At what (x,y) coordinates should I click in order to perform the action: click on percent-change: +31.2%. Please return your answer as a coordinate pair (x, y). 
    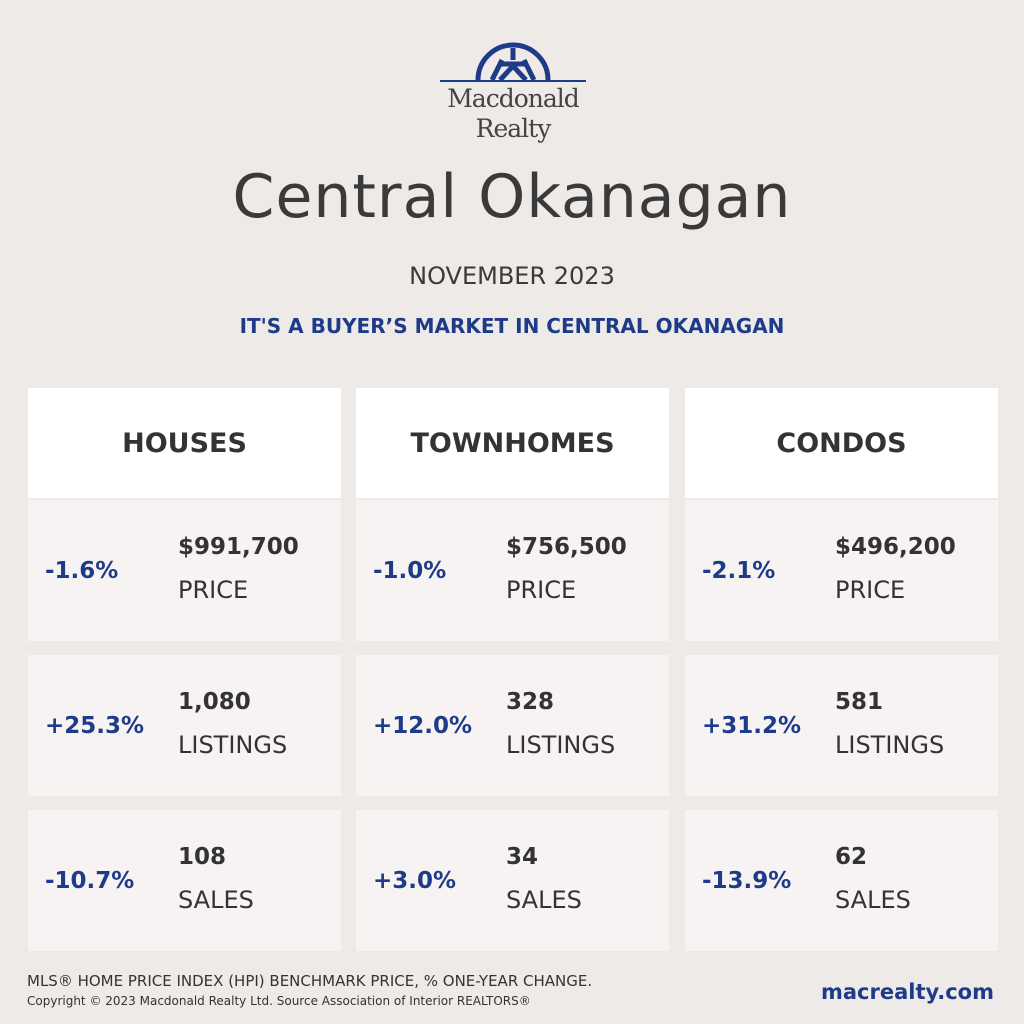
    Looking at the image, I should click on (752, 725).